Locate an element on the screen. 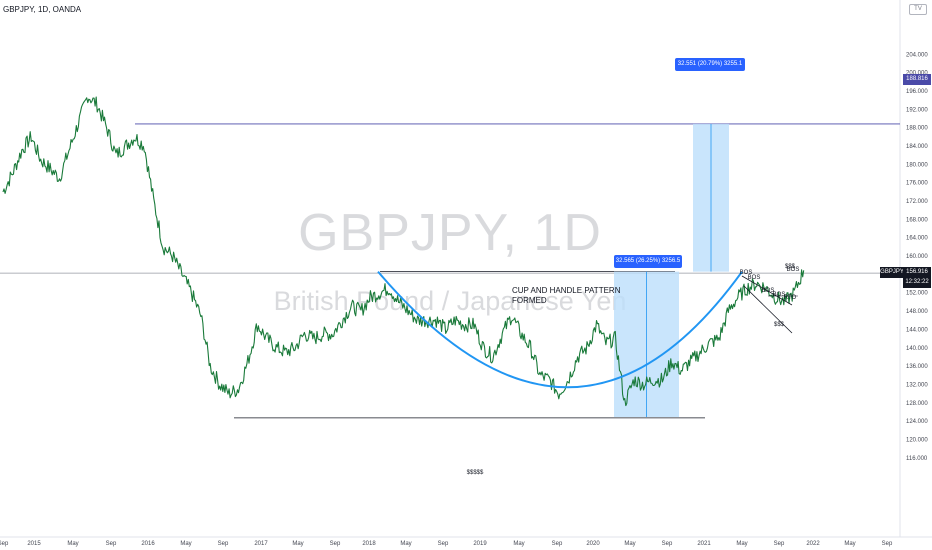 This screenshot has width=932, height=550. y-tick-label: 188.000 is located at coordinates (917, 129).